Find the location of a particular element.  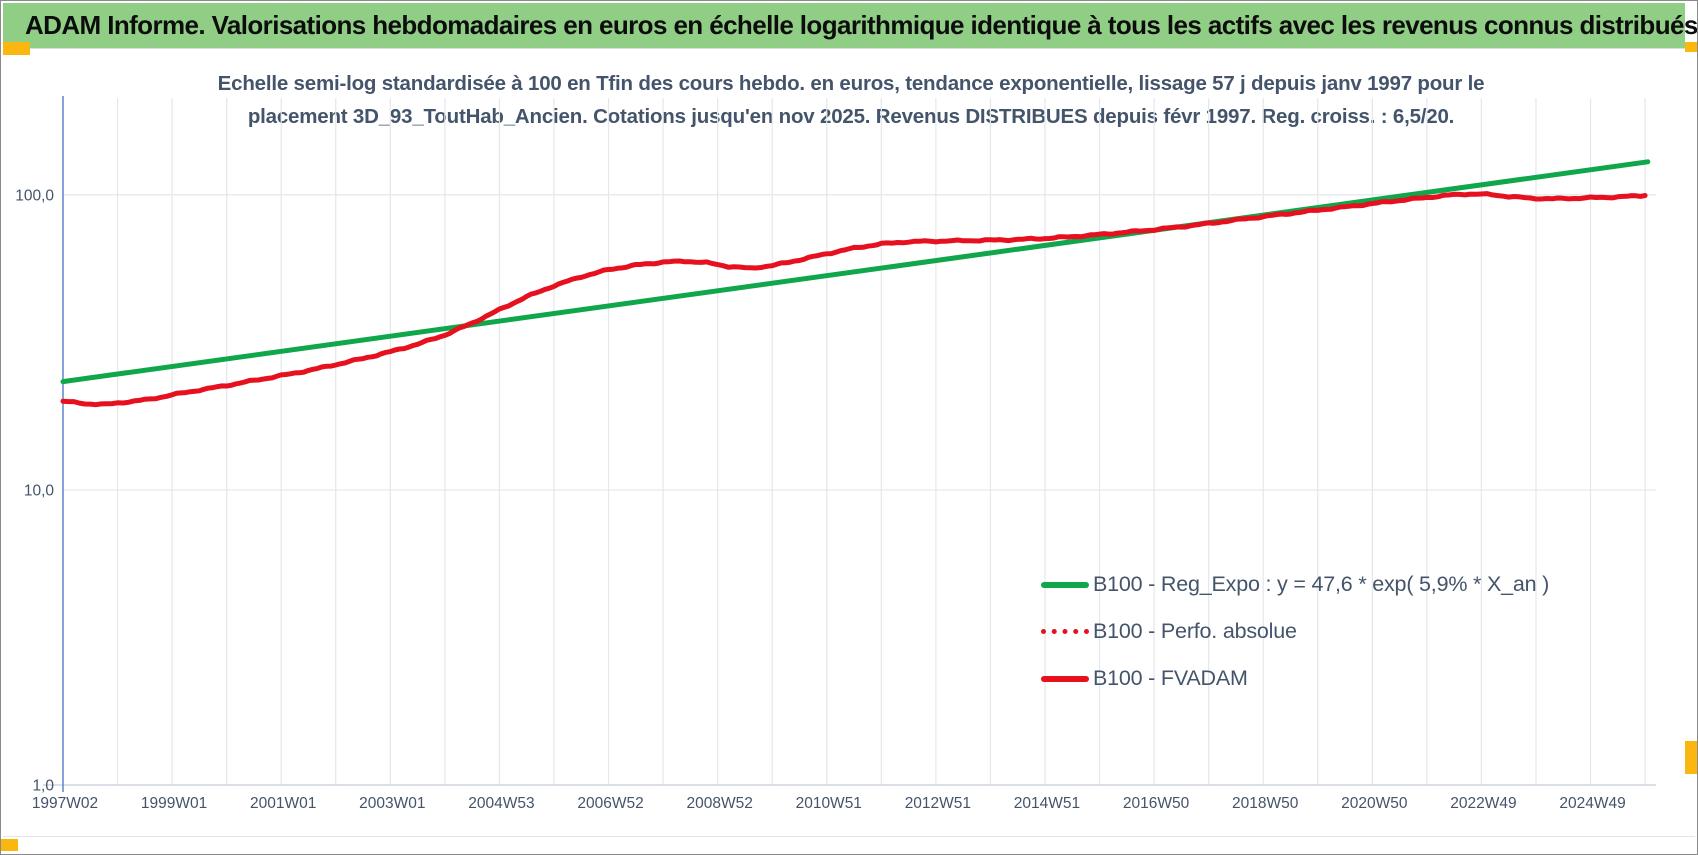

legend-item-perfo-absolue: B100 - Perfo. absolue is located at coordinates (1271, 631).